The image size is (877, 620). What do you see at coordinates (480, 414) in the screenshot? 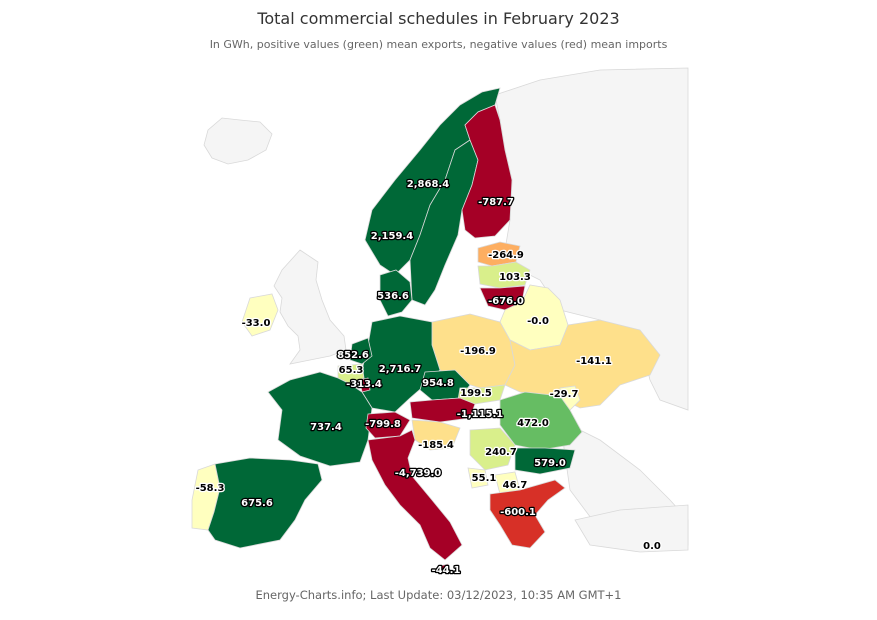
I see `region-label-austria: -1,115.1` at bounding box center [480, 414].